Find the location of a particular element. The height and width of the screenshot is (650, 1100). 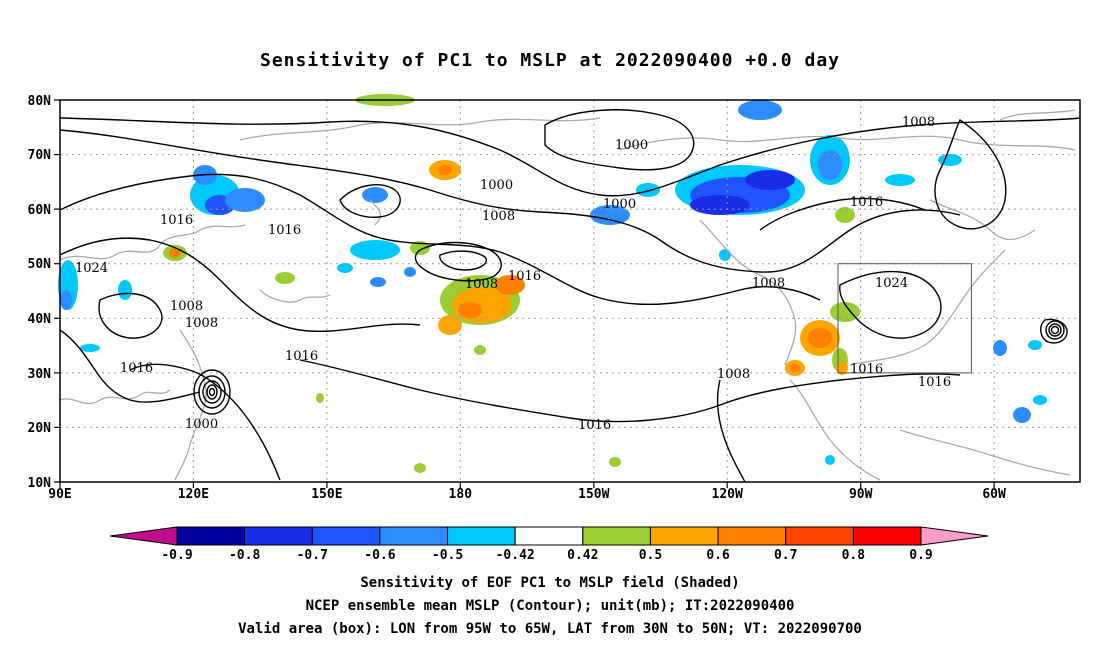

colorbar-high-triangle is located at coordinates (954, 536).